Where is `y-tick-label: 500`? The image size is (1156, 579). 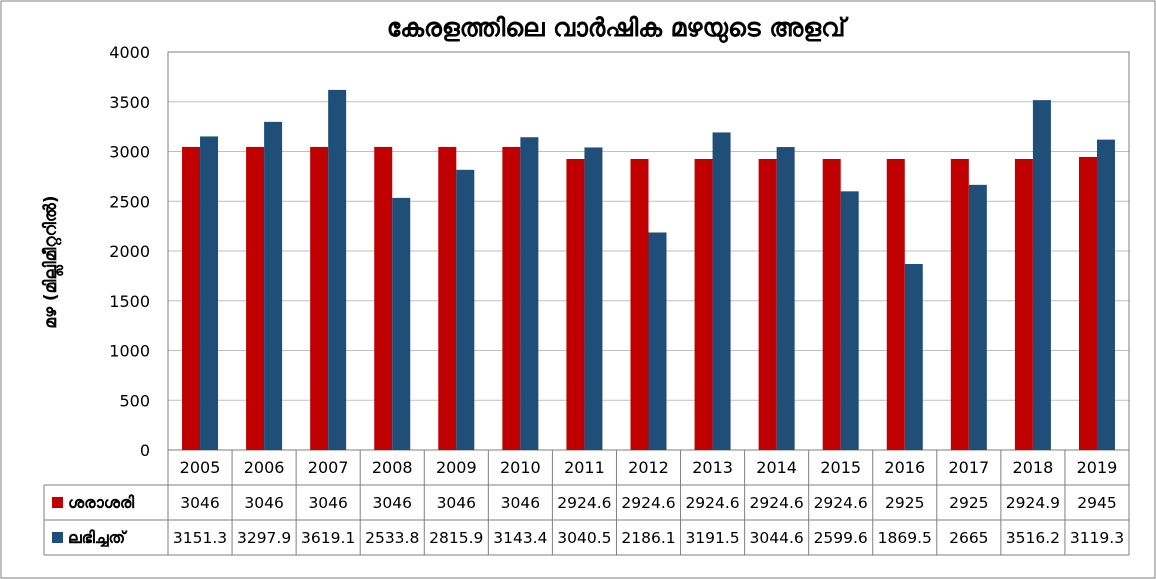
y-tick-label: 500 is located at coordinates (134, 400).